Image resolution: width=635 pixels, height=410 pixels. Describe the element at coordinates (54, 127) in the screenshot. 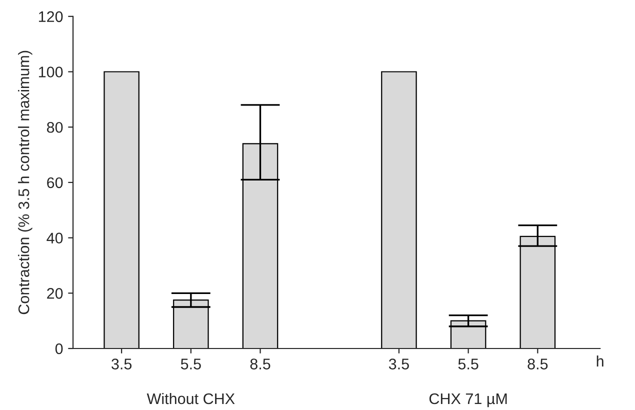

I see `y-tick-label: 80` at that location.